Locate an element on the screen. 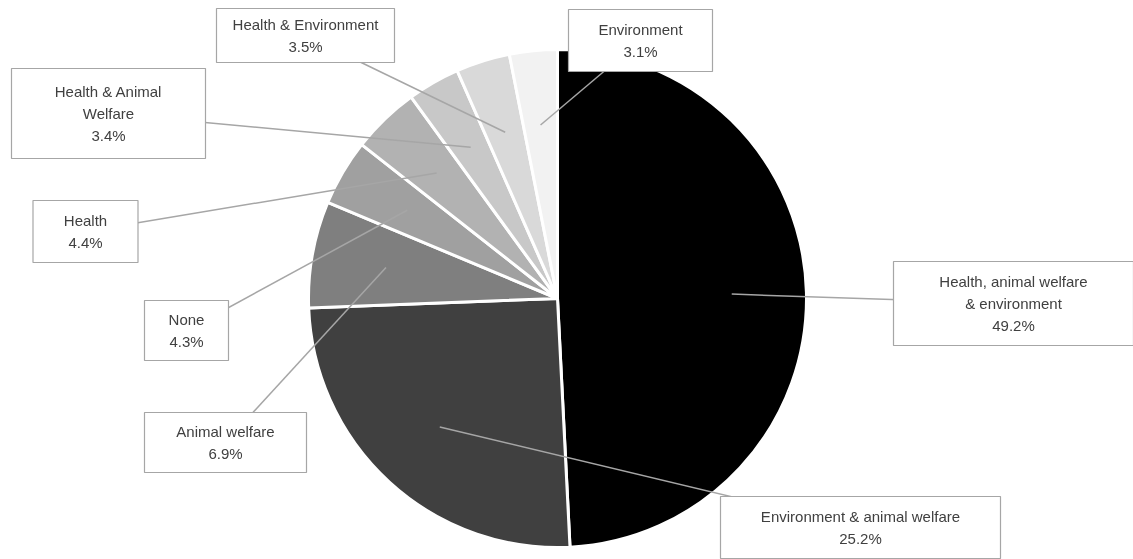 The height and width of the screenshot is (559, 1133). slice-label: Animal welfare is located at coordinates (225, 431).